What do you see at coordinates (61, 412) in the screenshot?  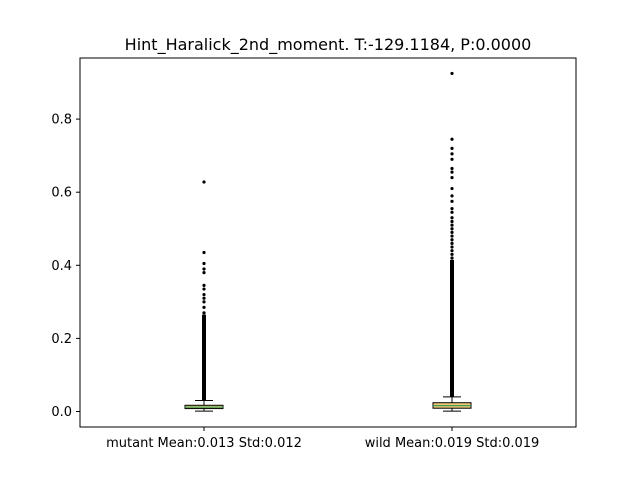 I see `y-tick-label: 0.0` at bounding box center [61, 412].